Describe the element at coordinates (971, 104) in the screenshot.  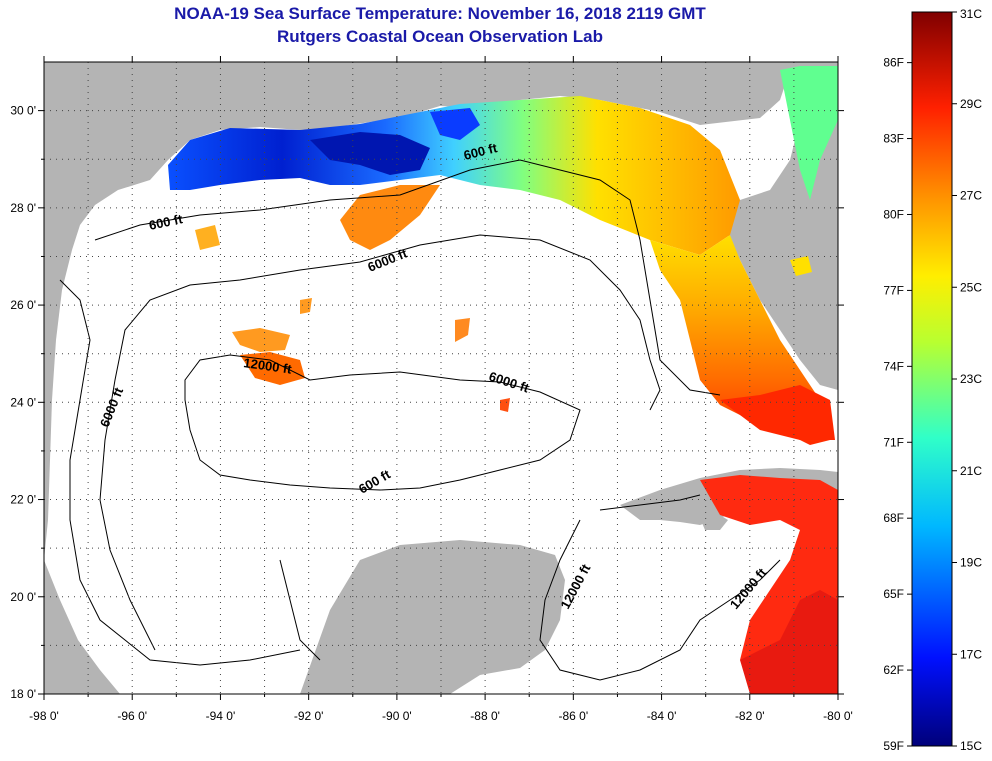
I see `colorbar-c-label: 29C` at that location.